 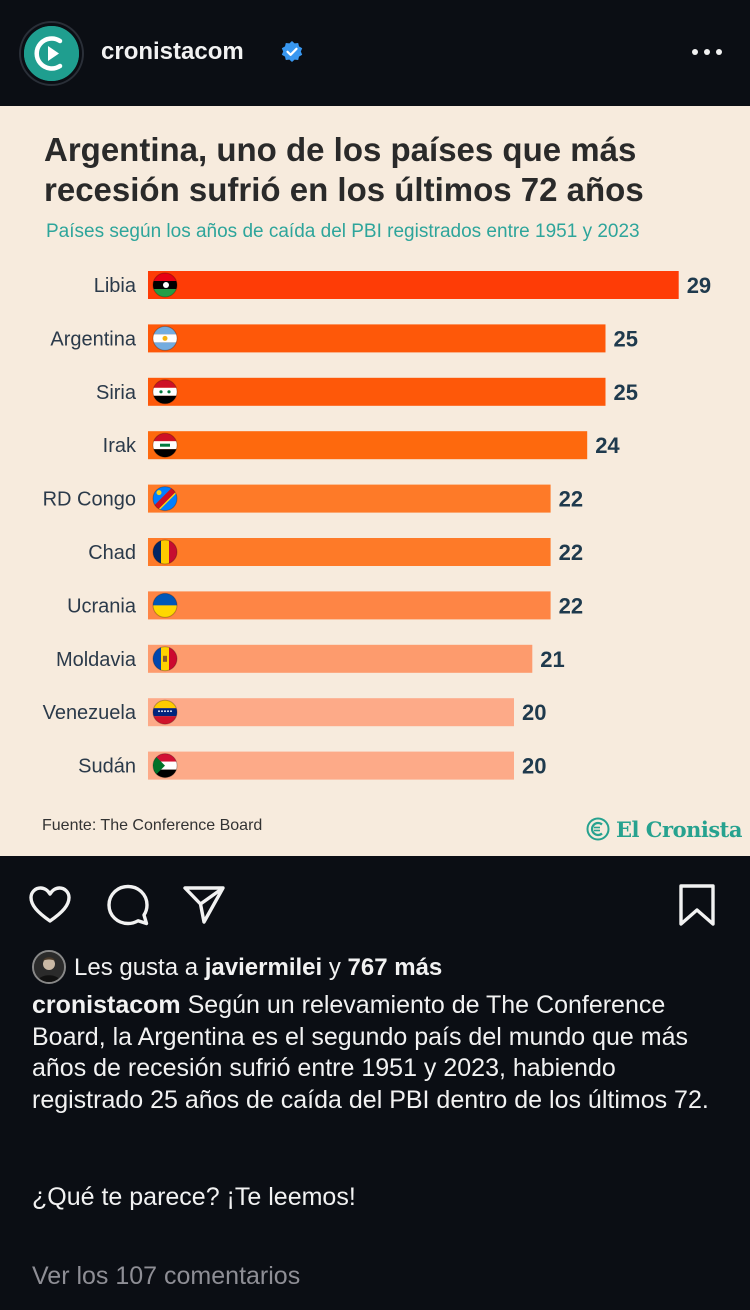 What do you see at coordinates (395, 967) in the screenshot?
I see `likes-count: 767 más` at bounding box center [395, 967].